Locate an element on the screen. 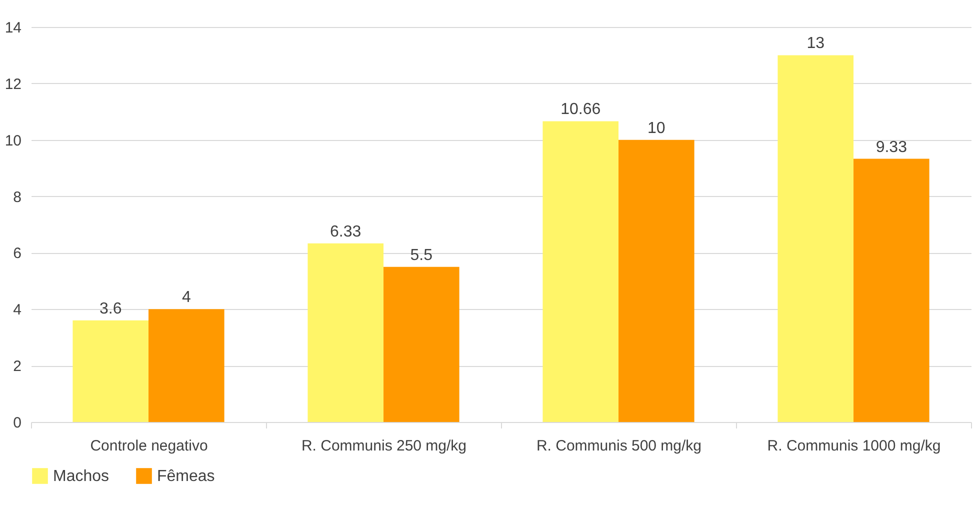 Image resolution: width=980 pixels, height=516 pixels. y-tick-label: 2 is located at coordinates (17, 367).